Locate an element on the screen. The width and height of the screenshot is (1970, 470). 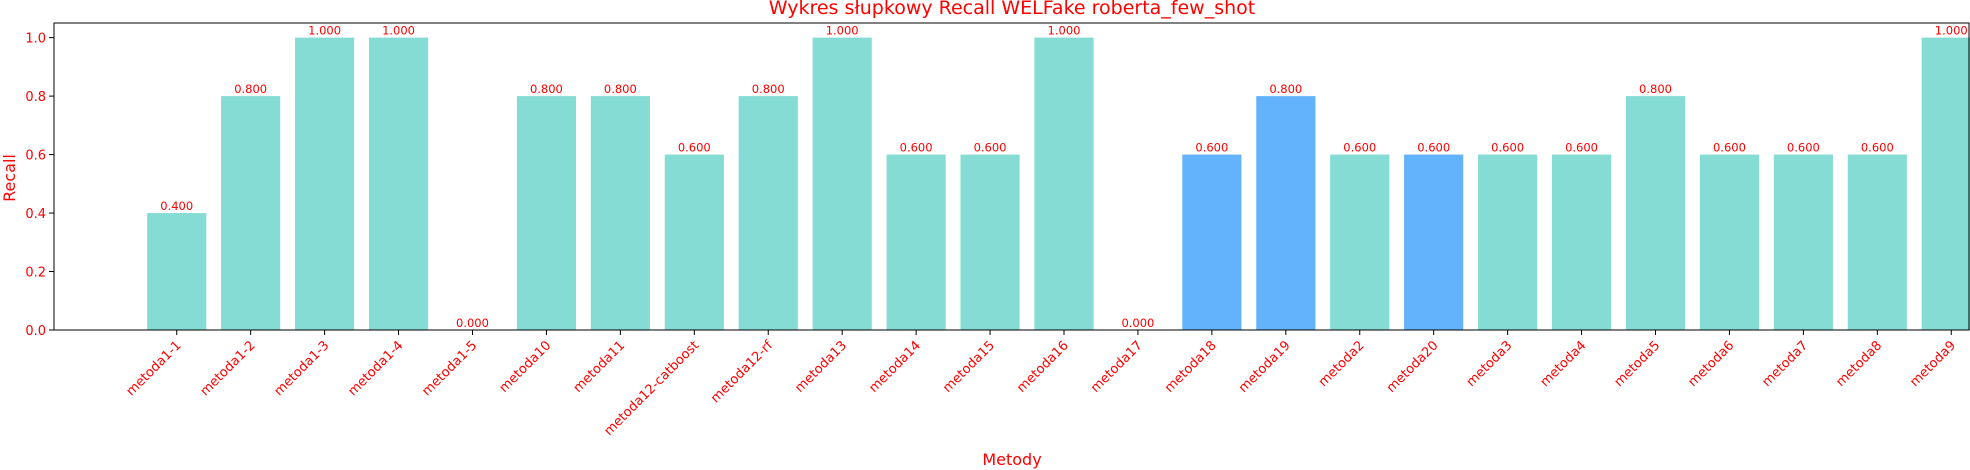
bar-metoda15 is located at coordinates (990, 242).